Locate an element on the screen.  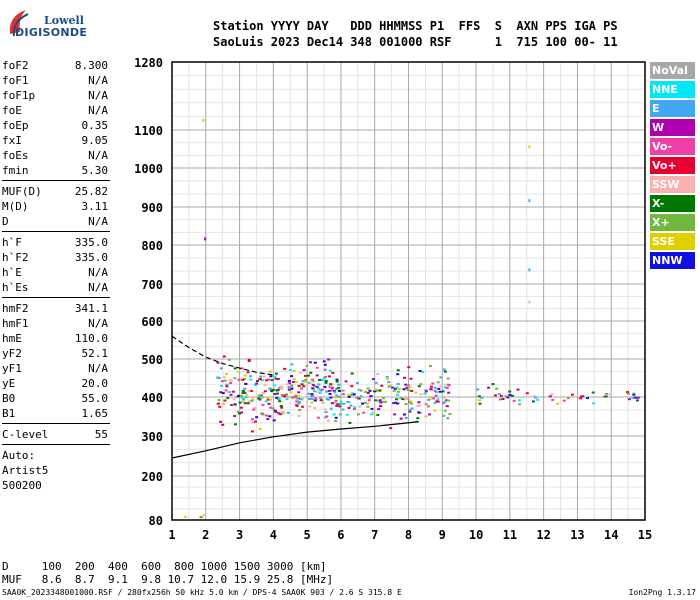
param-row: D N/A is located at coordinates (56, 221).